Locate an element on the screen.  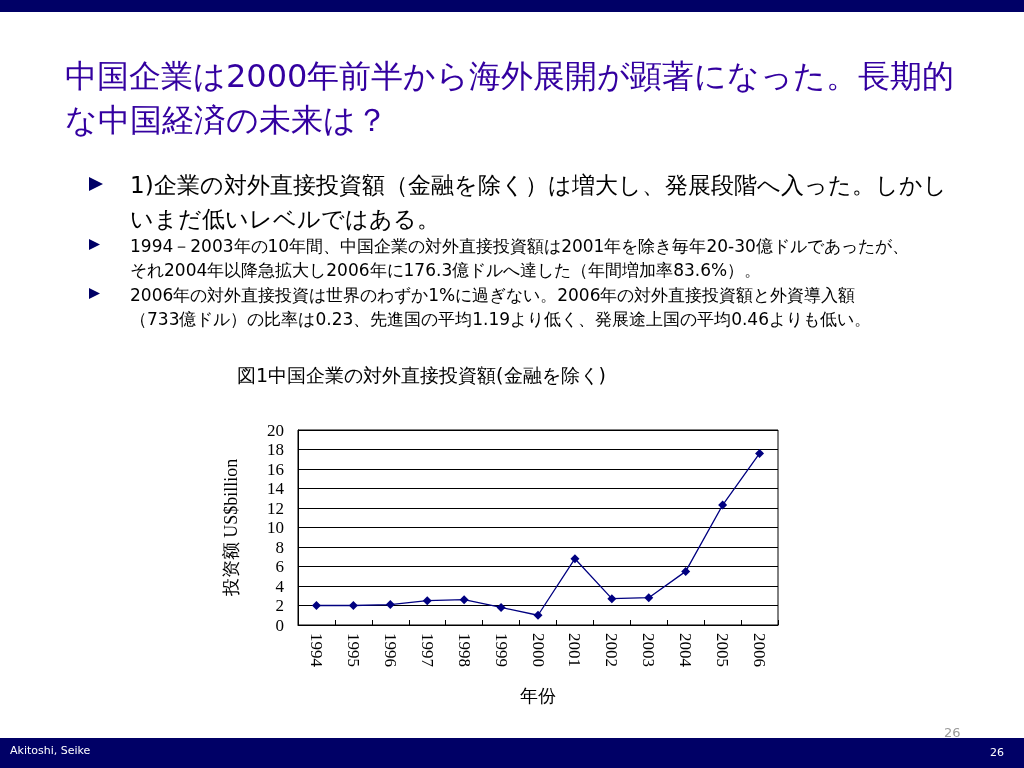
x-tick-label: 1995 is located at coordinates (353, 650).